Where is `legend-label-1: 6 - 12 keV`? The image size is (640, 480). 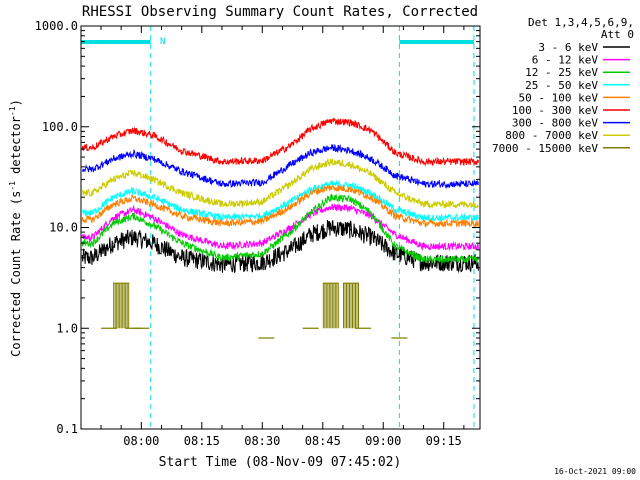 legend-label-1: 6 - 12 keV is located at coordinates (565, 60).